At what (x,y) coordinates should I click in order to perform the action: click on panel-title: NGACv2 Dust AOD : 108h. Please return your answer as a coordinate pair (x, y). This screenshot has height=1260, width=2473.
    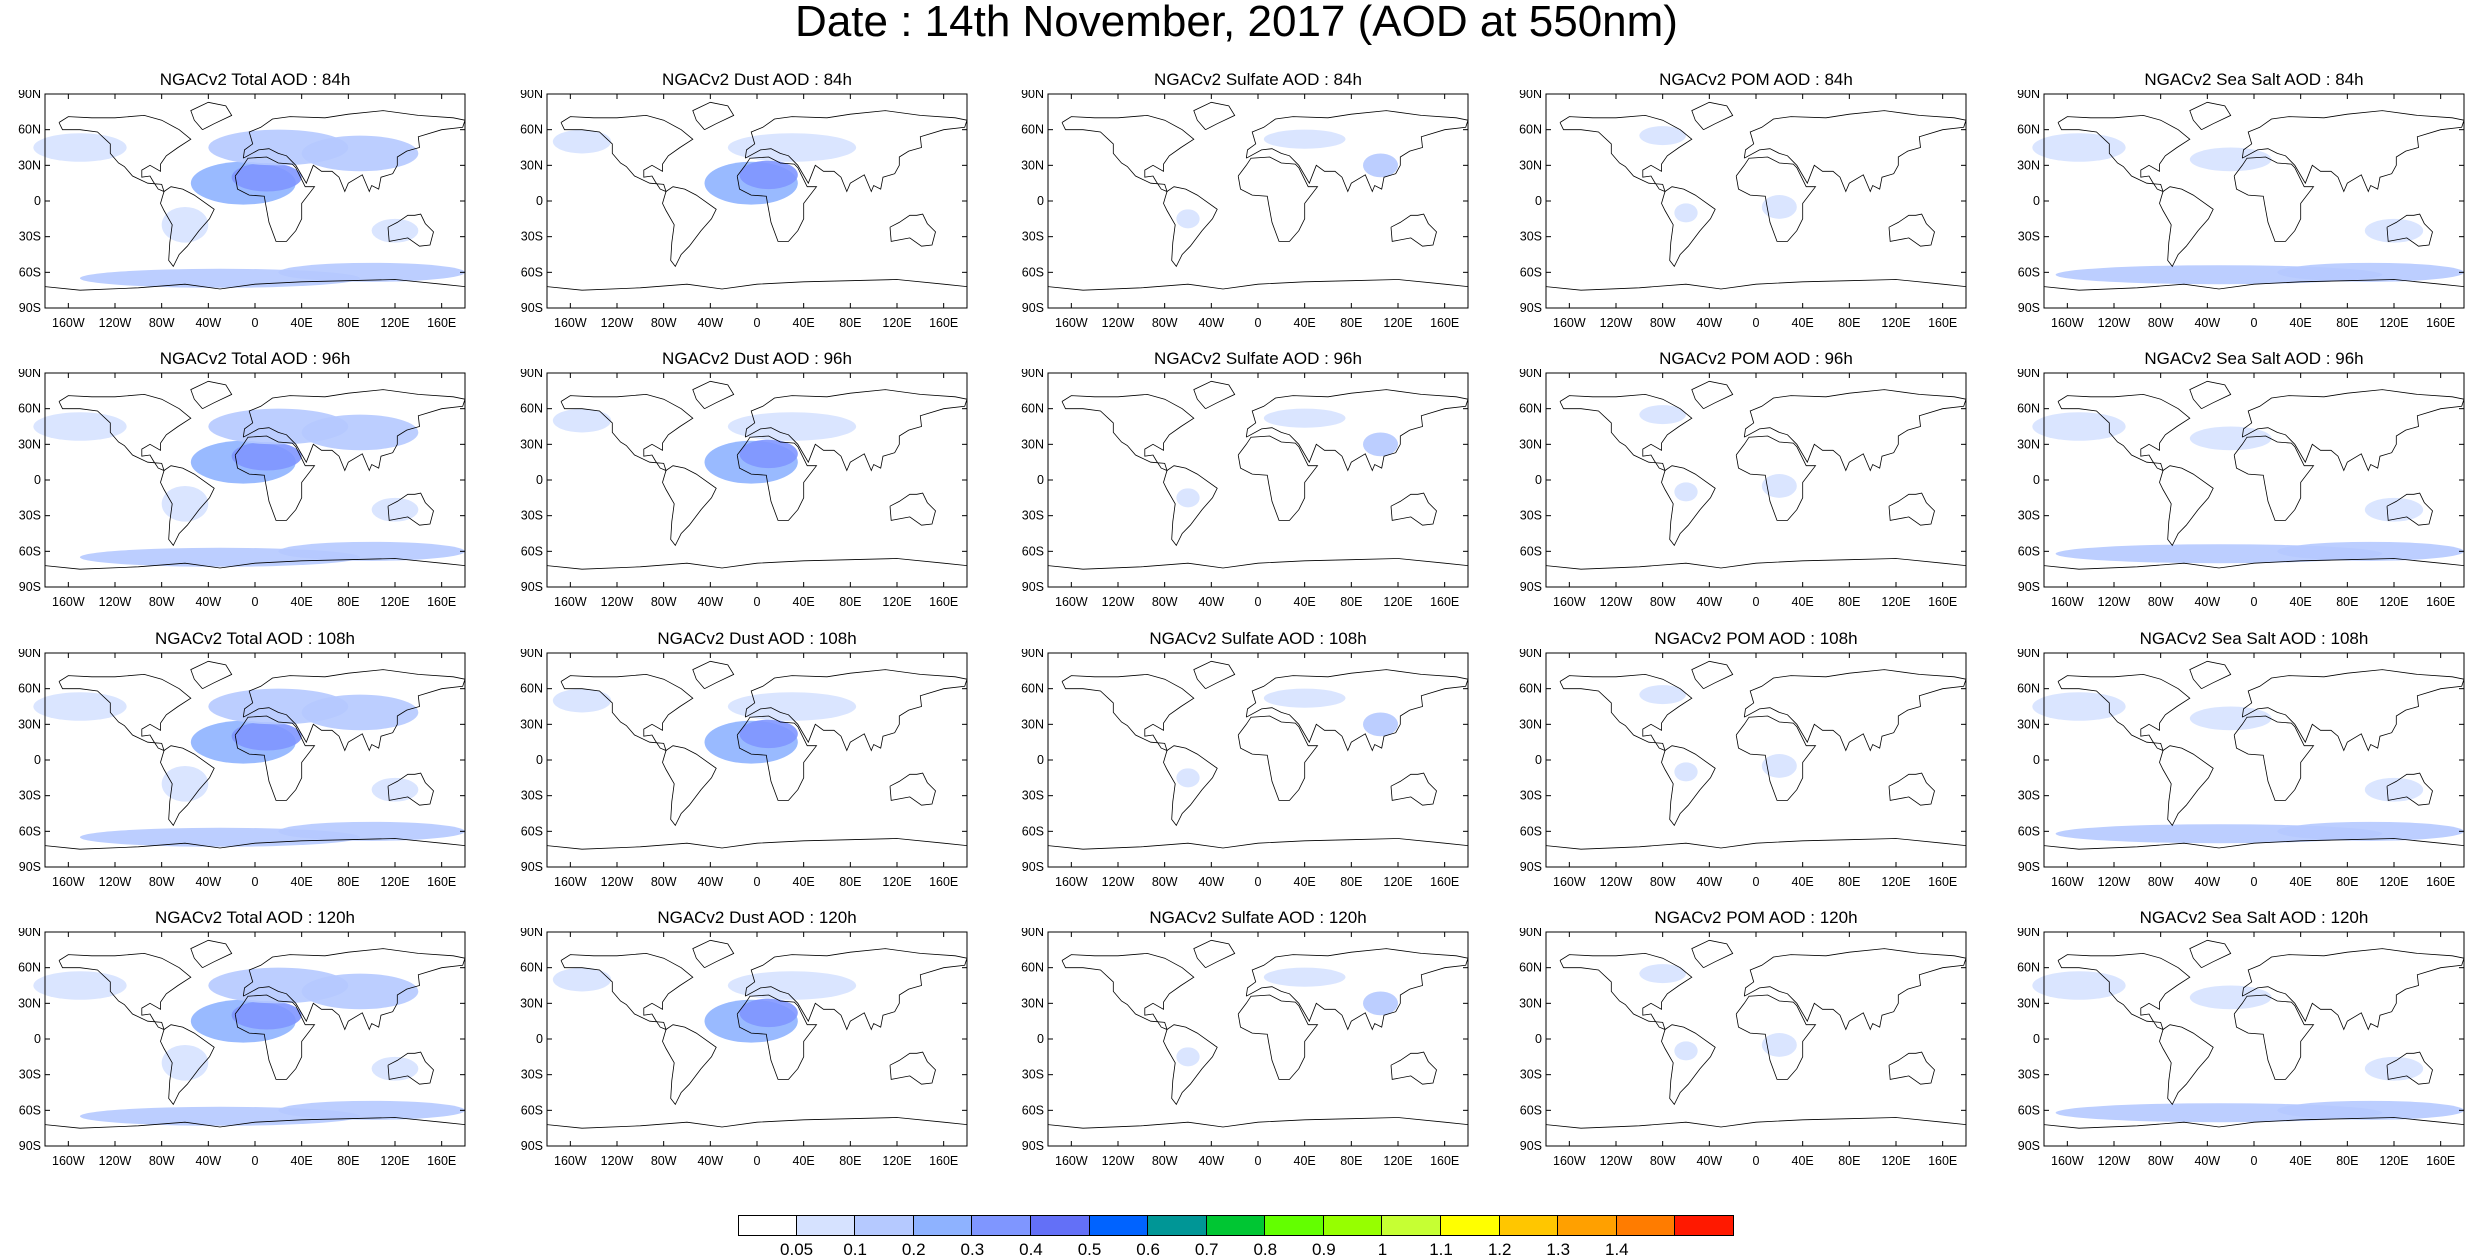
    Looking at the image, I should click on (757, 638).